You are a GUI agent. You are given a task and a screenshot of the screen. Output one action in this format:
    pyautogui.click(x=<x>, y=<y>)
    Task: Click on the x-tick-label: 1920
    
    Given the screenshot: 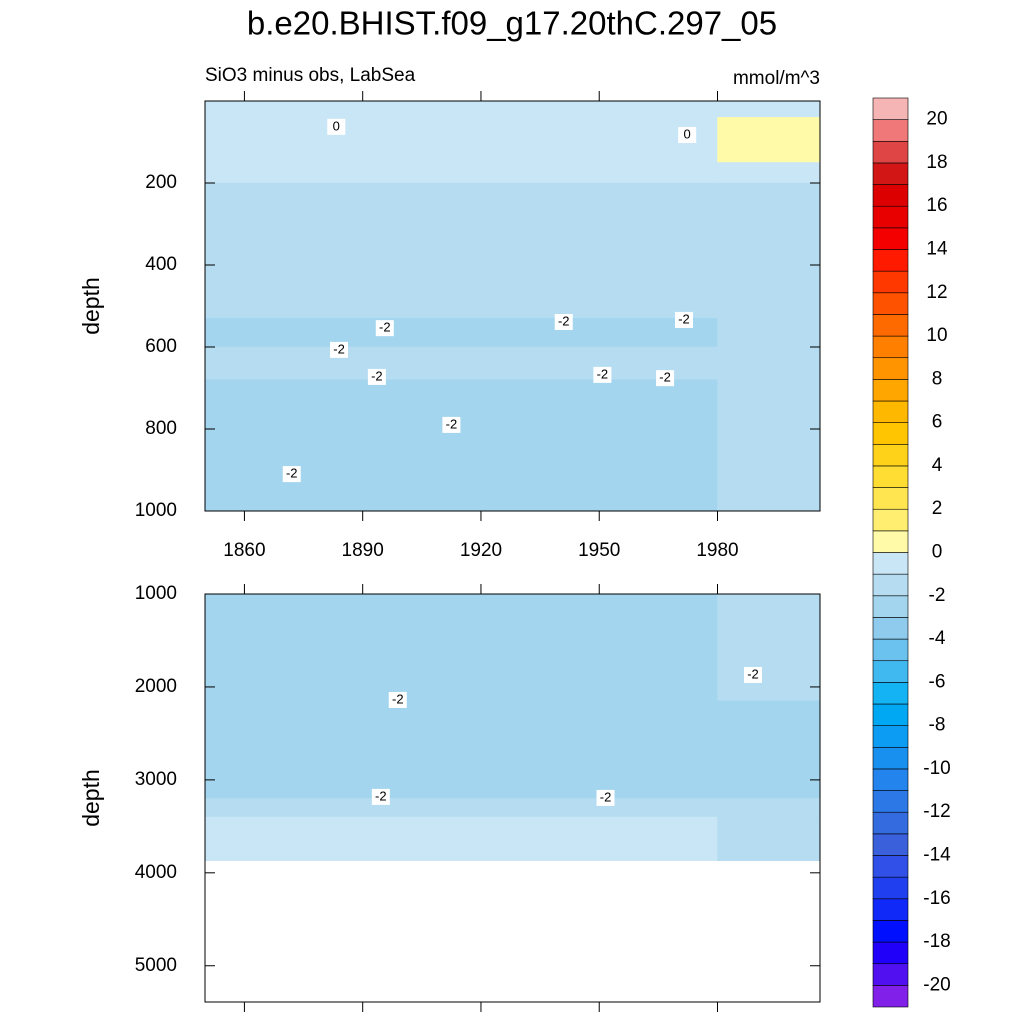 What is the action you would take?
    pyautogui.click(x=481, y=550)
    